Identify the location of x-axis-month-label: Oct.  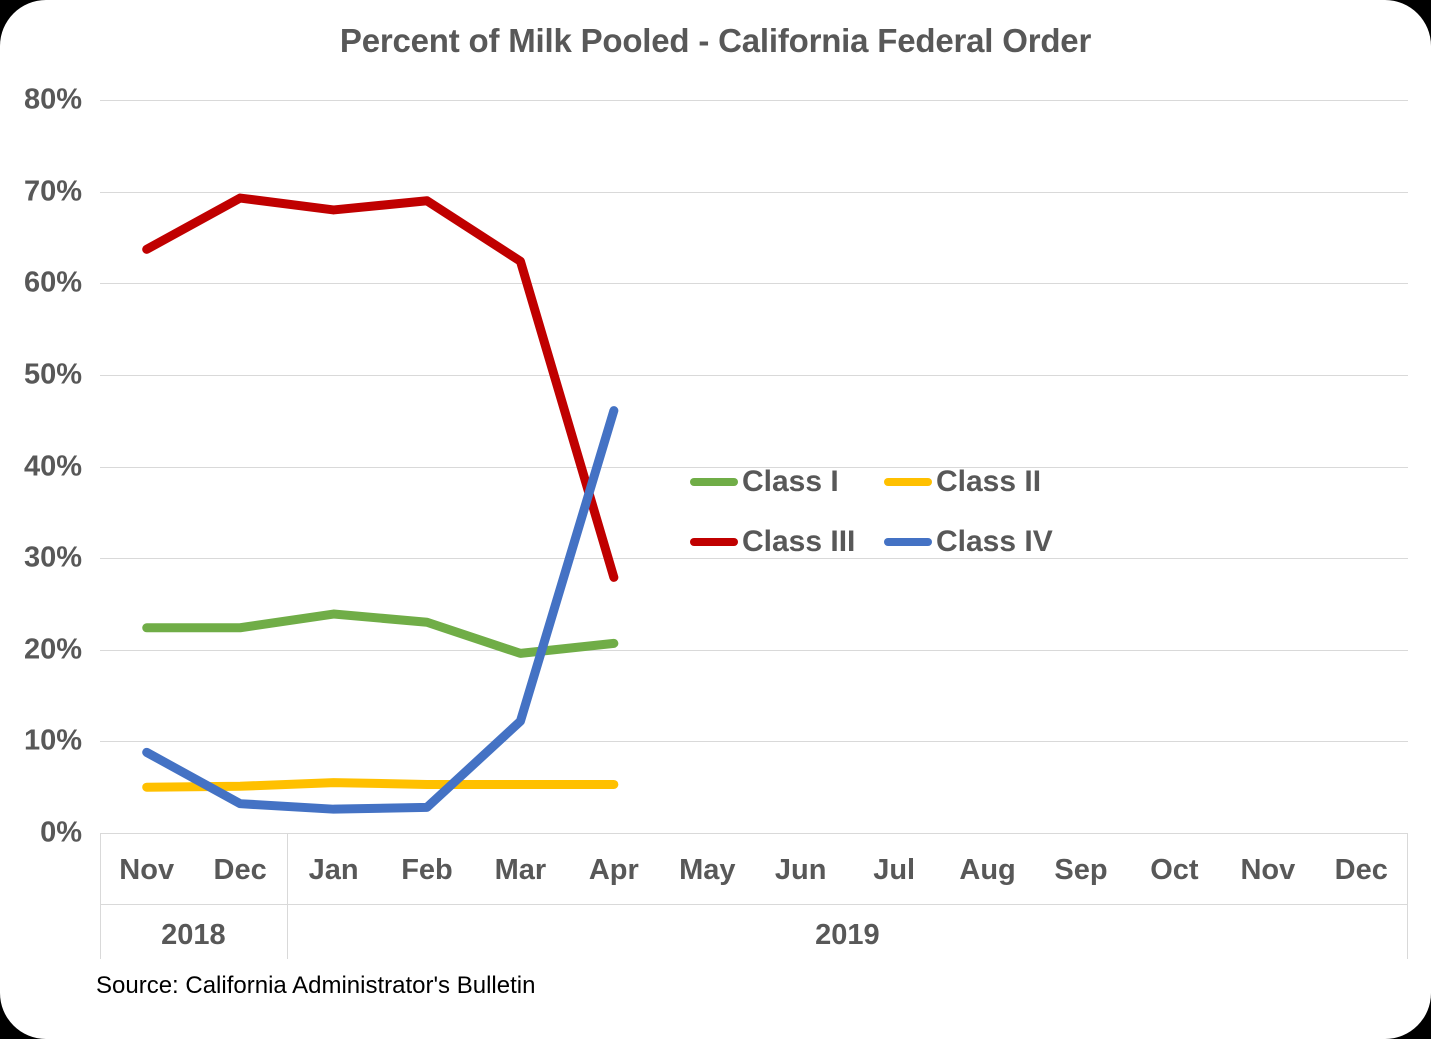
(1174, 870).